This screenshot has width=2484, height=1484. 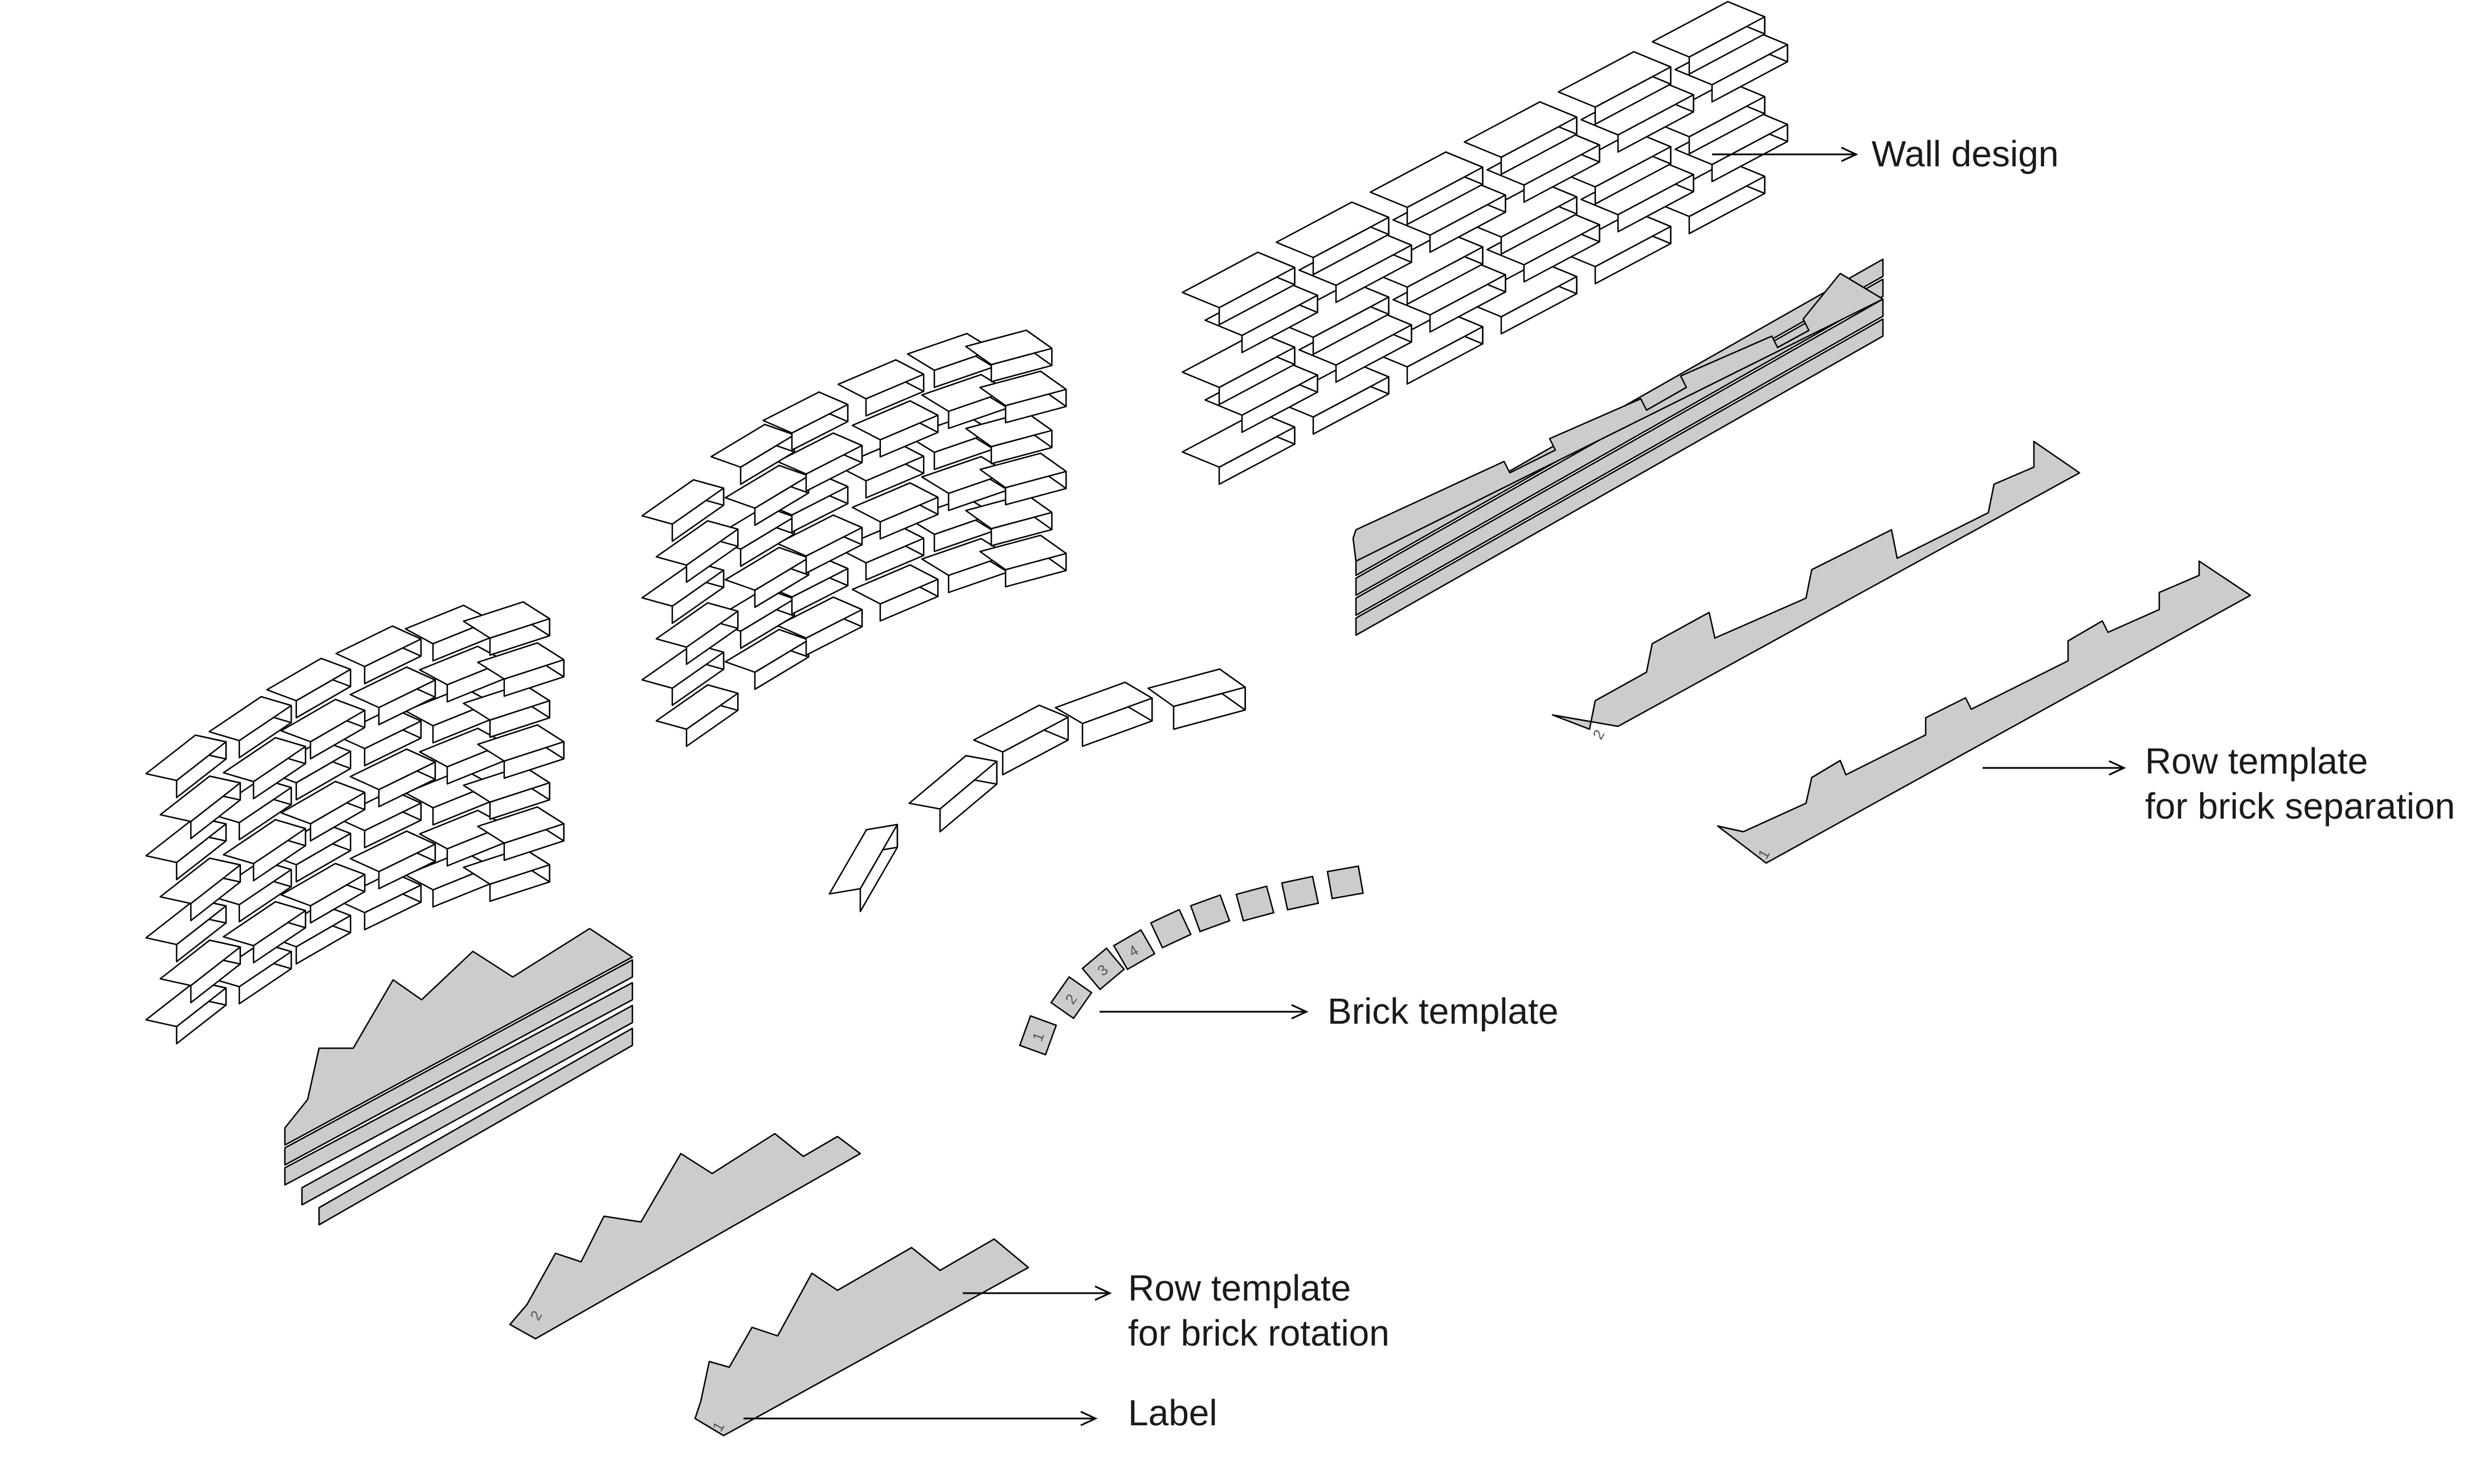 I want to click on callout-row-template-rotation: Row template for brick rotation, so click(x=1176, y=1311).